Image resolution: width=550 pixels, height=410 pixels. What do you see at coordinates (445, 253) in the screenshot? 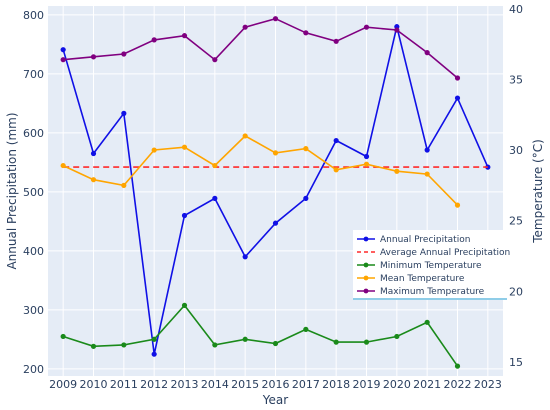
I see `average-annual-precipitation-legend-label: Average Annual Precipitation` at bounding box center [445, 253].